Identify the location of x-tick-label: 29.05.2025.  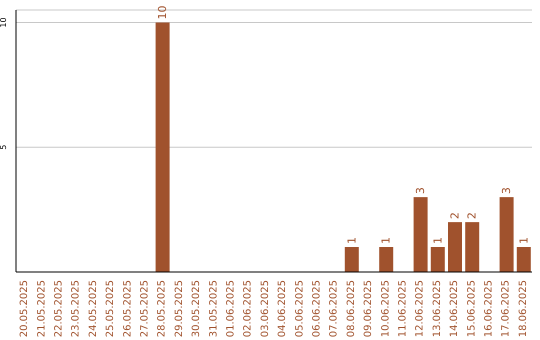
(179, 309).